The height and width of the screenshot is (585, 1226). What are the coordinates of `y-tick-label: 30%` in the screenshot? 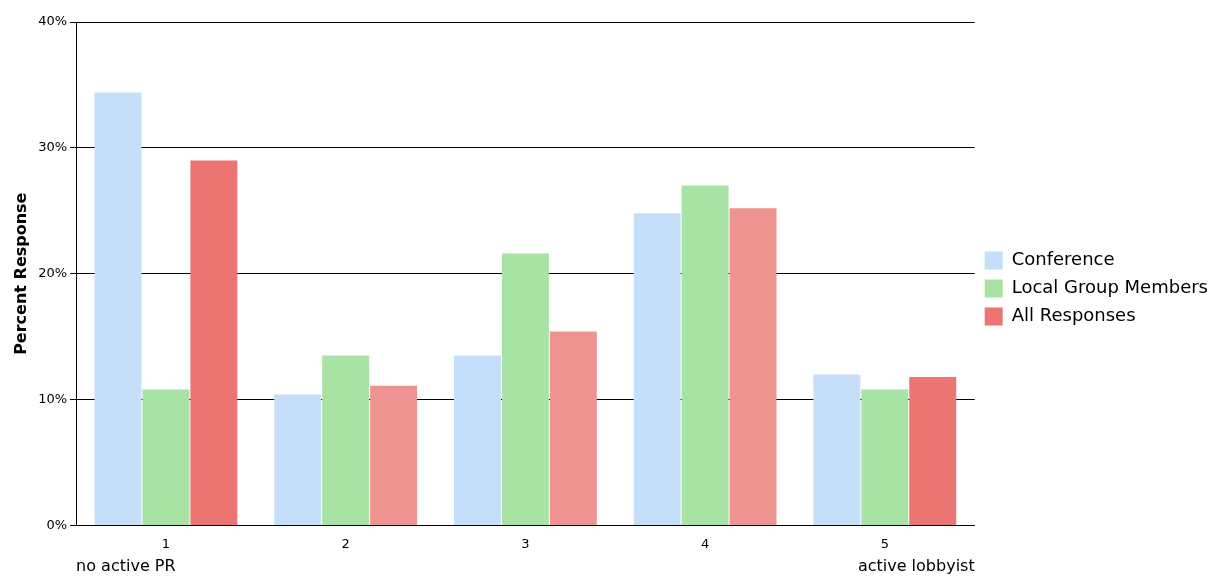 It's located at (53, 147).